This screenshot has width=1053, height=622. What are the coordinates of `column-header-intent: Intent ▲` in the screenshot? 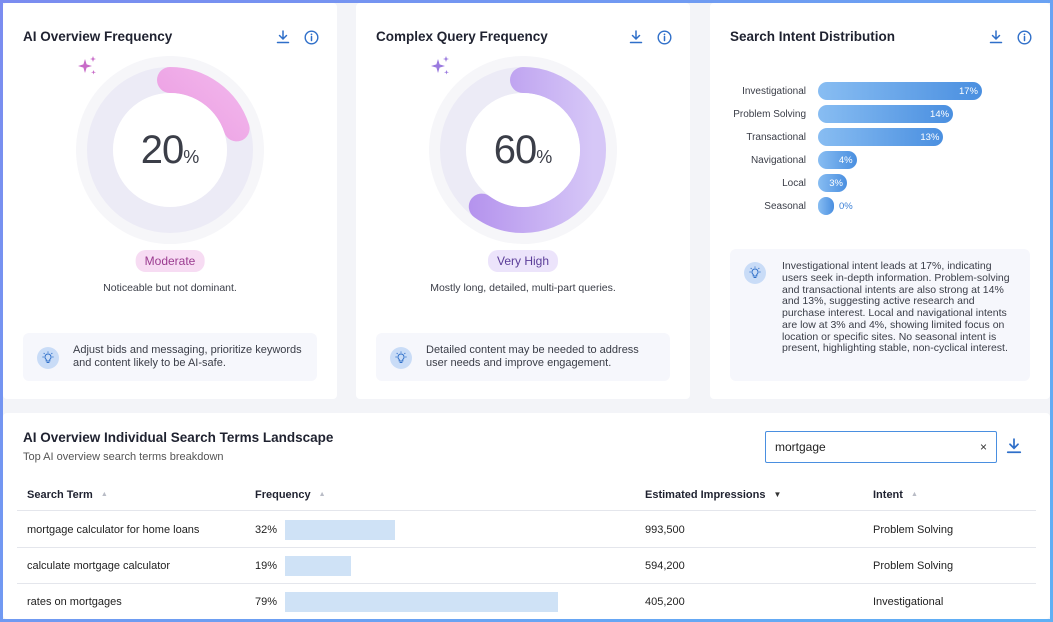 It's located at (895, 494).